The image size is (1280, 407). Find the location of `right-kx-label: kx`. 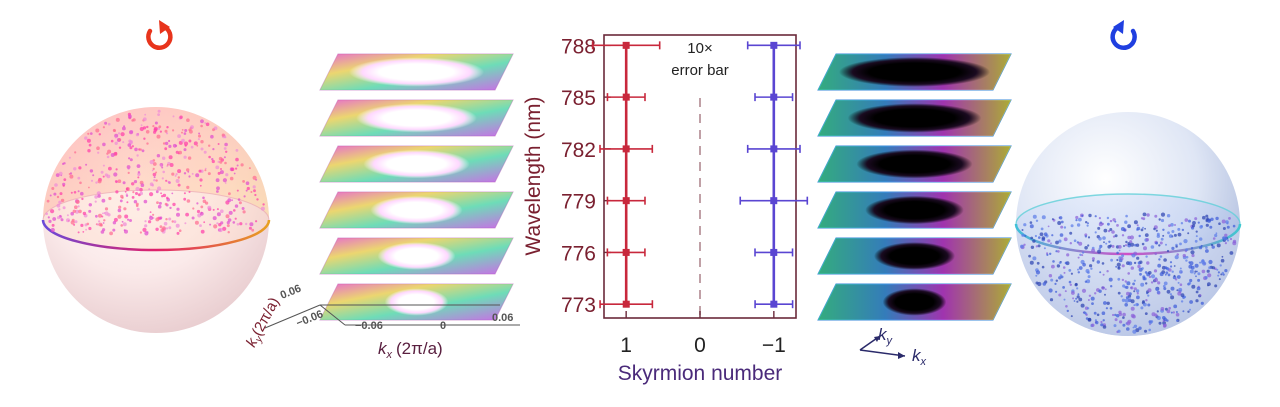

right-kx-label: kx is located at coordinates (919, 357).